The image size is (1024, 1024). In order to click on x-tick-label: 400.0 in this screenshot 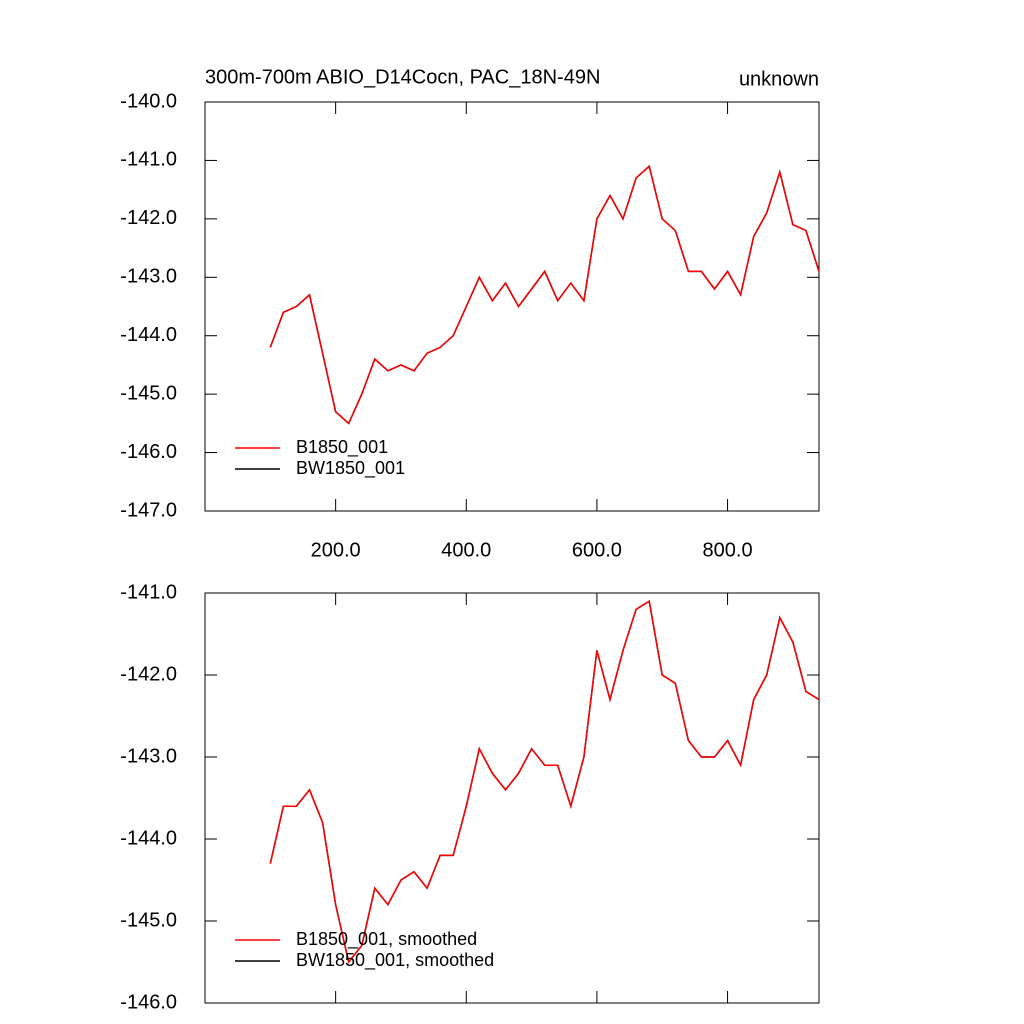, I will do `click(466, 550)`.